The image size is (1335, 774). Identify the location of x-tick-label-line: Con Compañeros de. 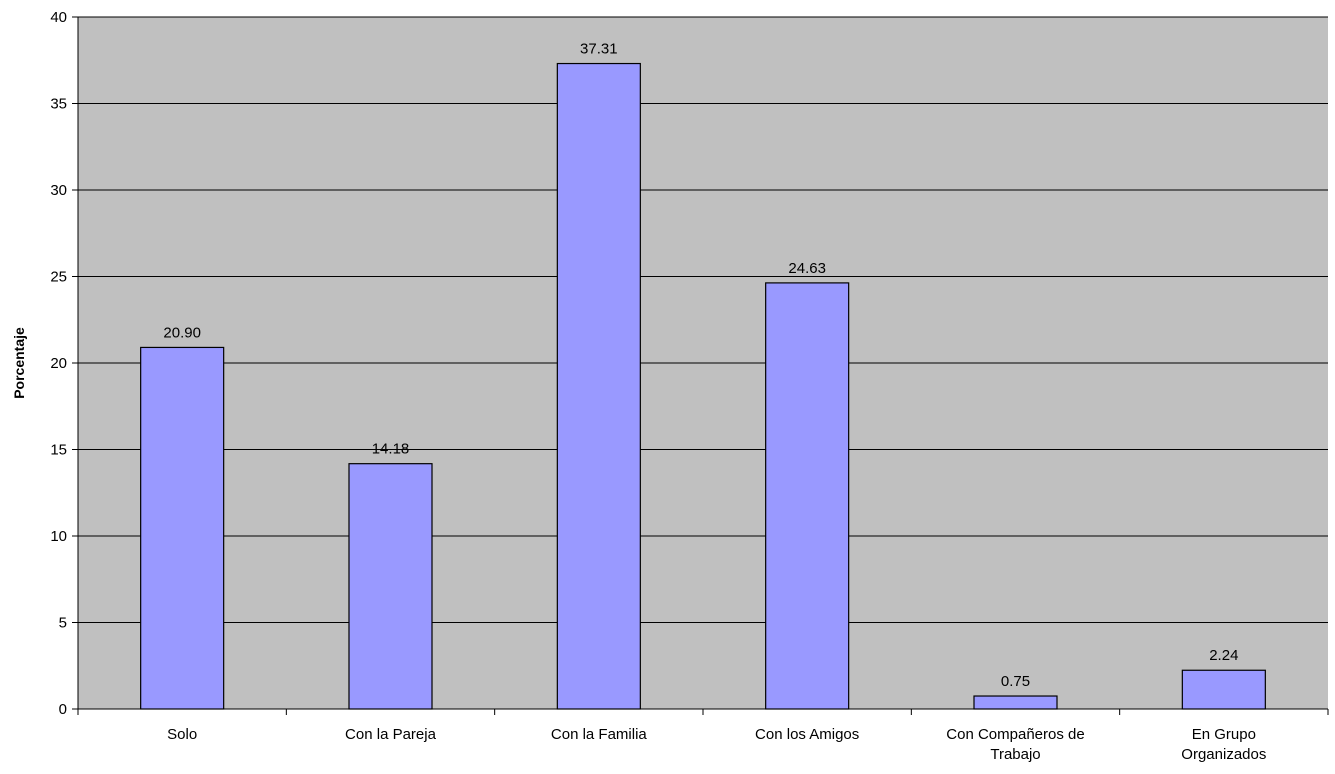
(1015, 734).